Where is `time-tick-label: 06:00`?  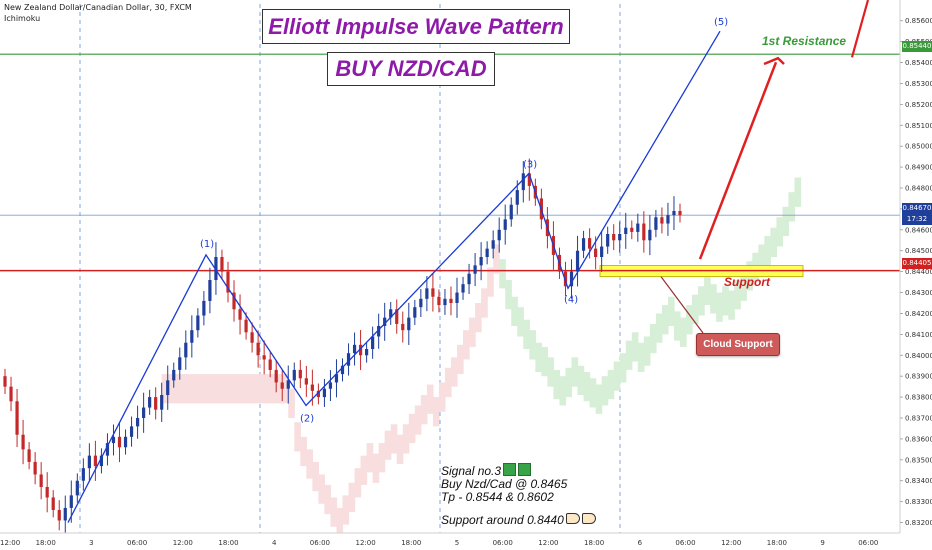 time-tick-label: 06:00 is located at coordinates (137, 543).